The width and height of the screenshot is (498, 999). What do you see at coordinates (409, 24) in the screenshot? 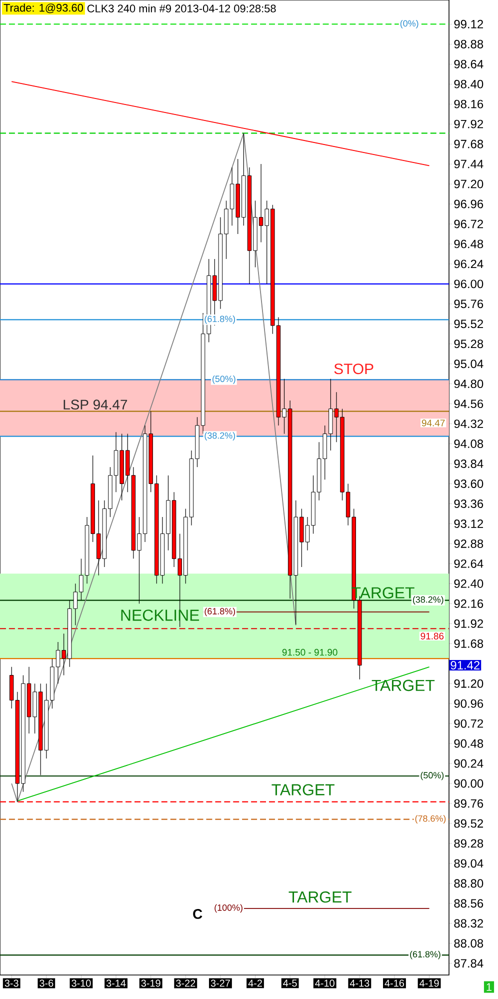
I see `annotation: (0%)` at bounding box center [409, 24].